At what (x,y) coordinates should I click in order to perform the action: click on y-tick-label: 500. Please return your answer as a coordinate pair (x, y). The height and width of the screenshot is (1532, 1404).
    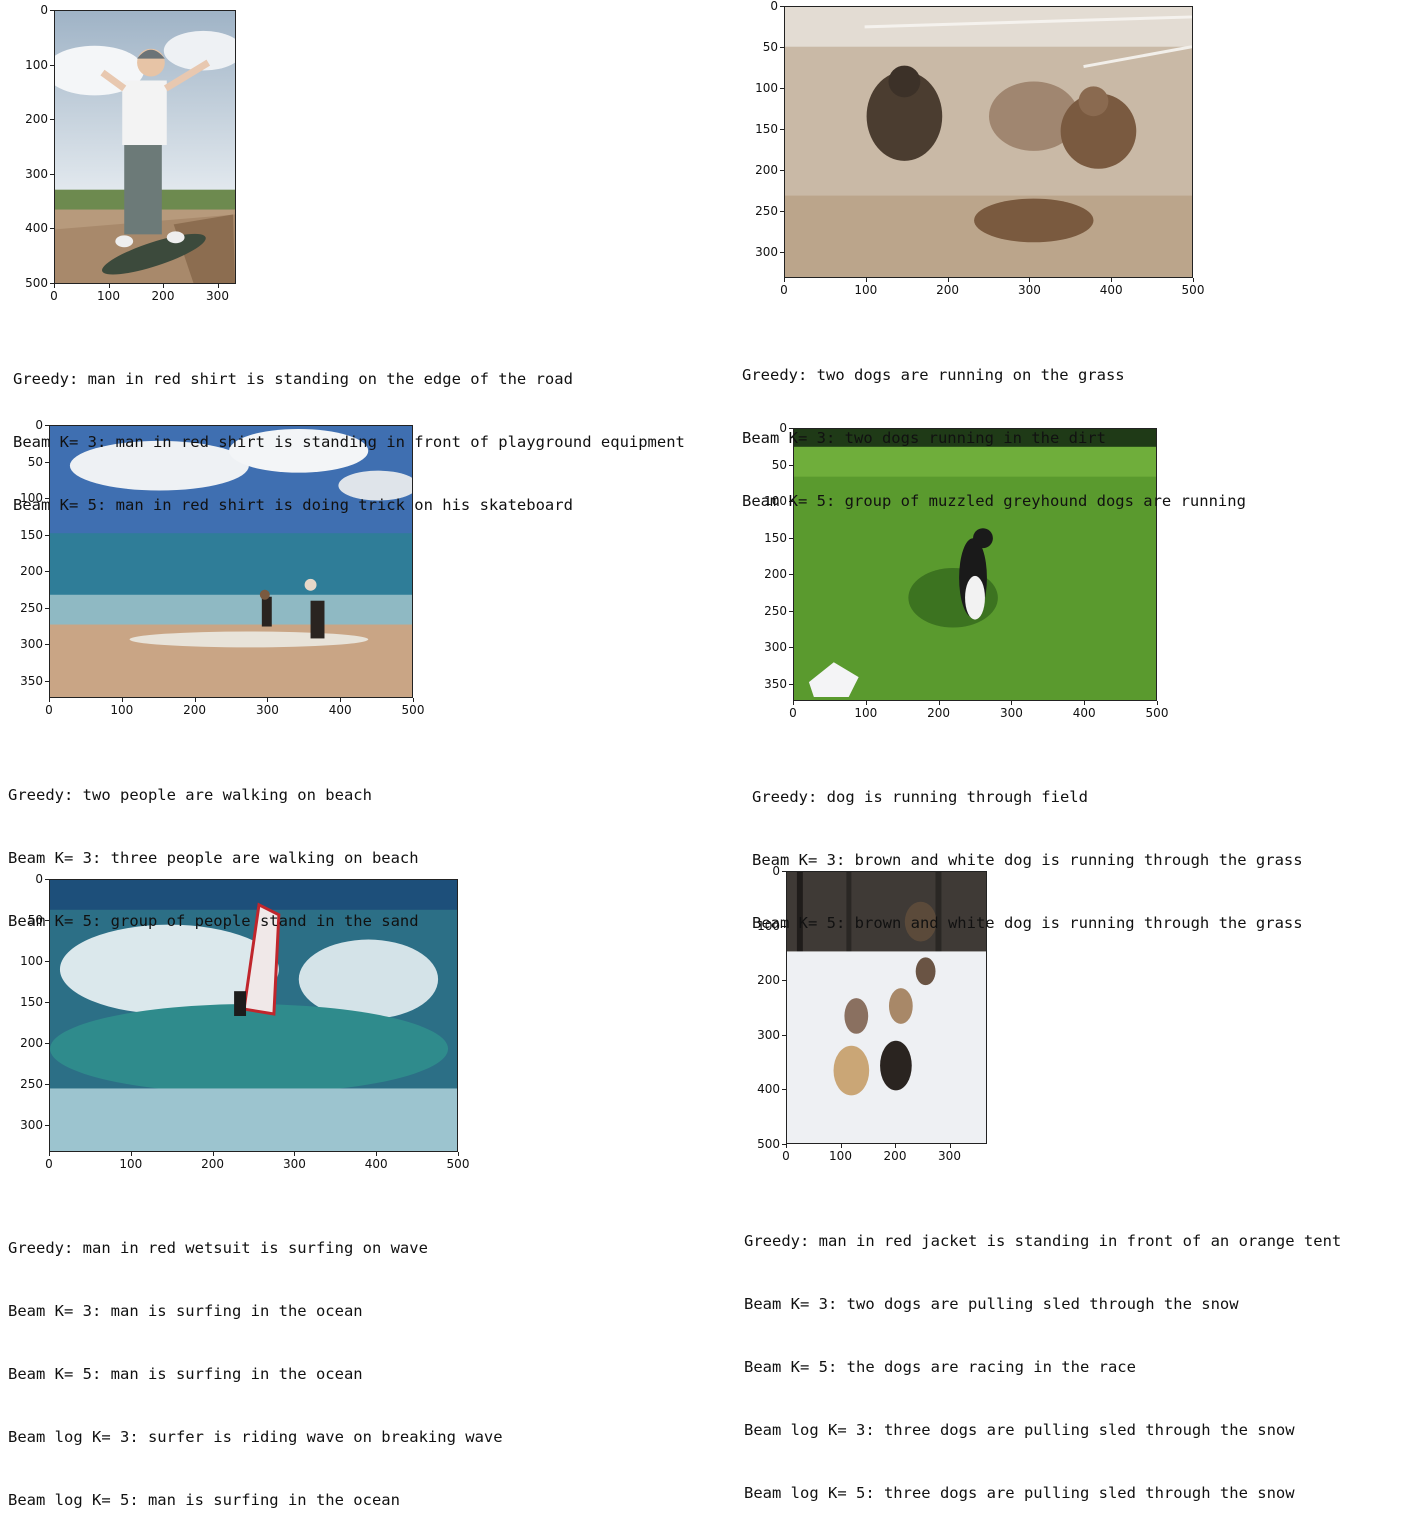
    Looking at the image, I should click on (768, 1143).